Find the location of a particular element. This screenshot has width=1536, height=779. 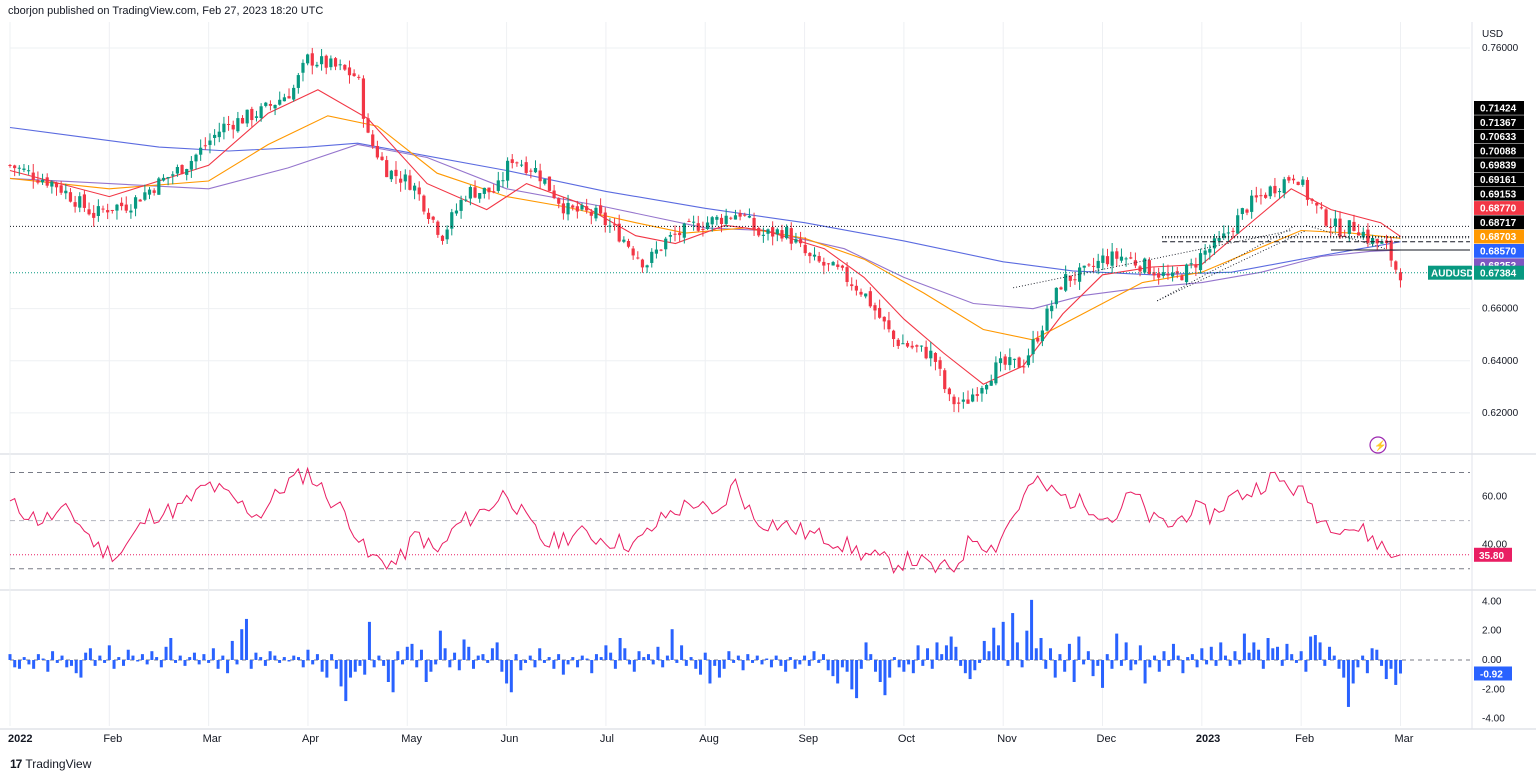

x-axis-label: Nov is located at coordinates (1007, 739).